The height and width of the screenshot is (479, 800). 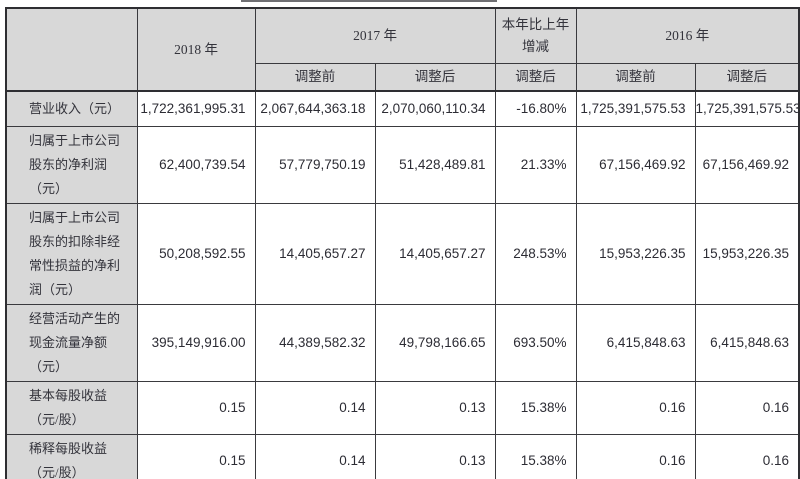 I want to click on cell-2016-after: 15,953,226.35, so click(x=747, y=253).